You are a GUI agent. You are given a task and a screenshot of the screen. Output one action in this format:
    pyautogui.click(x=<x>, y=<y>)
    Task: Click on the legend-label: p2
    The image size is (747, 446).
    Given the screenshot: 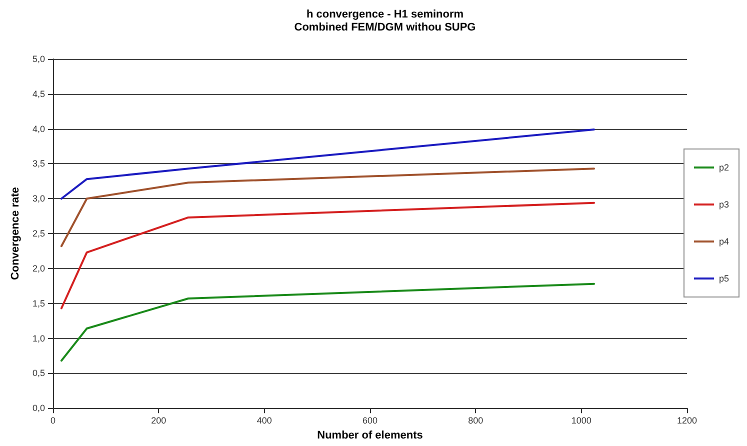 What is the action you would take?
    pyautogui.click(x=724, y=167)
    